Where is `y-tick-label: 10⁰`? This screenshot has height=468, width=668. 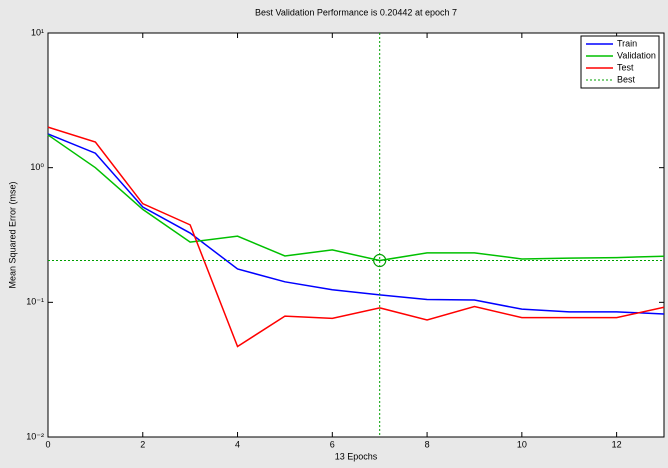 y-tick-label: 10⁰ is located at coordinates (37, 167).